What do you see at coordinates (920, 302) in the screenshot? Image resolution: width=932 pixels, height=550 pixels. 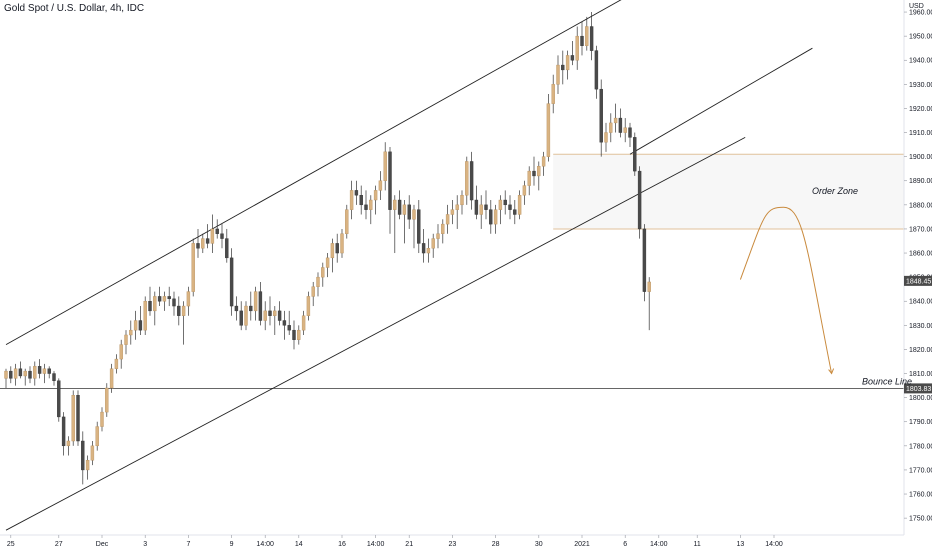 I see `y-tick-label: 1840.00` at bounding box center [920, 302].